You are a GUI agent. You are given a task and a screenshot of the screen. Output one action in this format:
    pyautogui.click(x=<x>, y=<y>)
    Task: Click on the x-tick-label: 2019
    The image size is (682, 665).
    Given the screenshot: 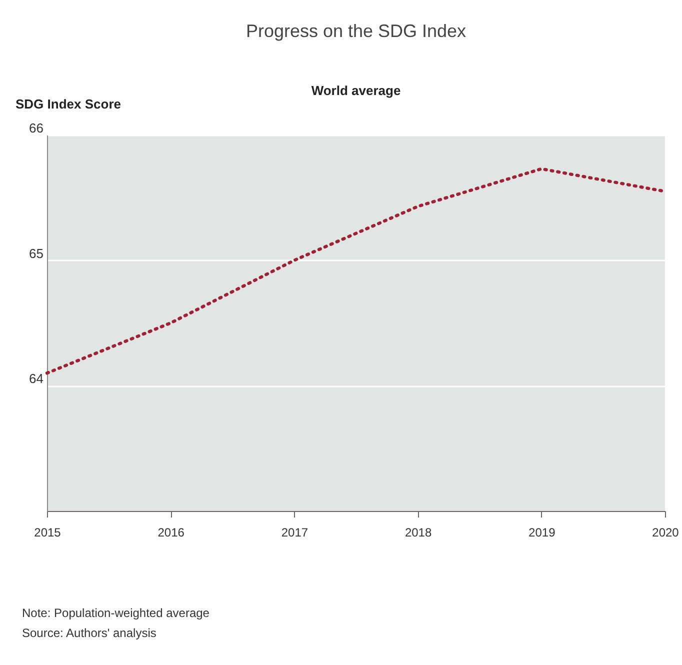 What is the action you would take?
    pyautogui.click(x=542, y=533)
    